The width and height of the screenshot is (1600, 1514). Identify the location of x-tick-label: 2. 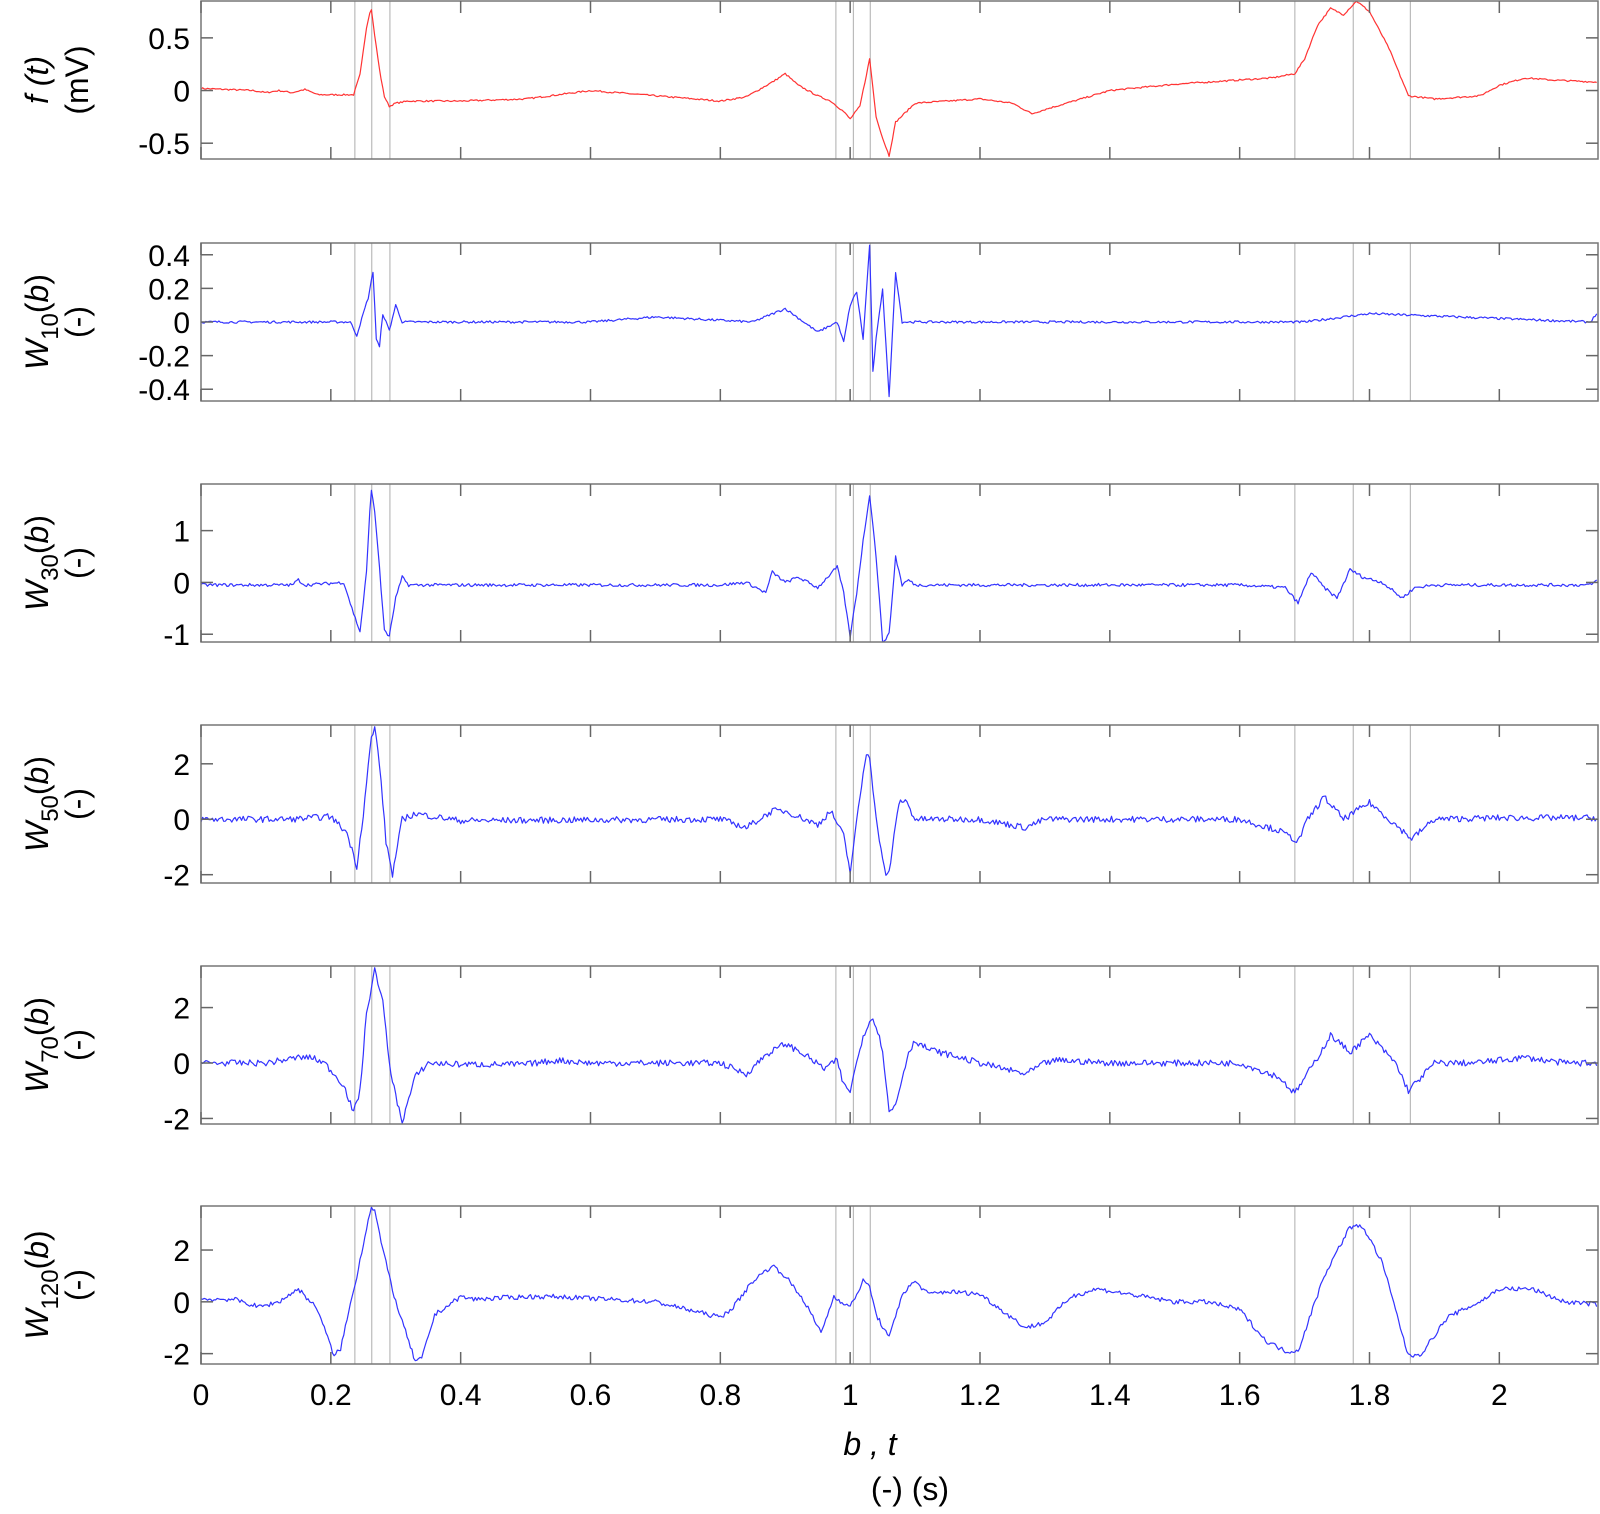
(1499, 1395).